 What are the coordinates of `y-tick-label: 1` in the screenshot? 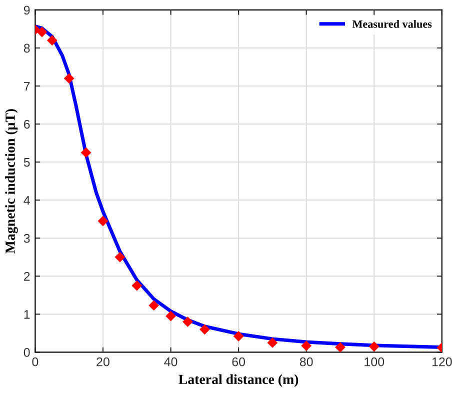 It's located at (27, 314).